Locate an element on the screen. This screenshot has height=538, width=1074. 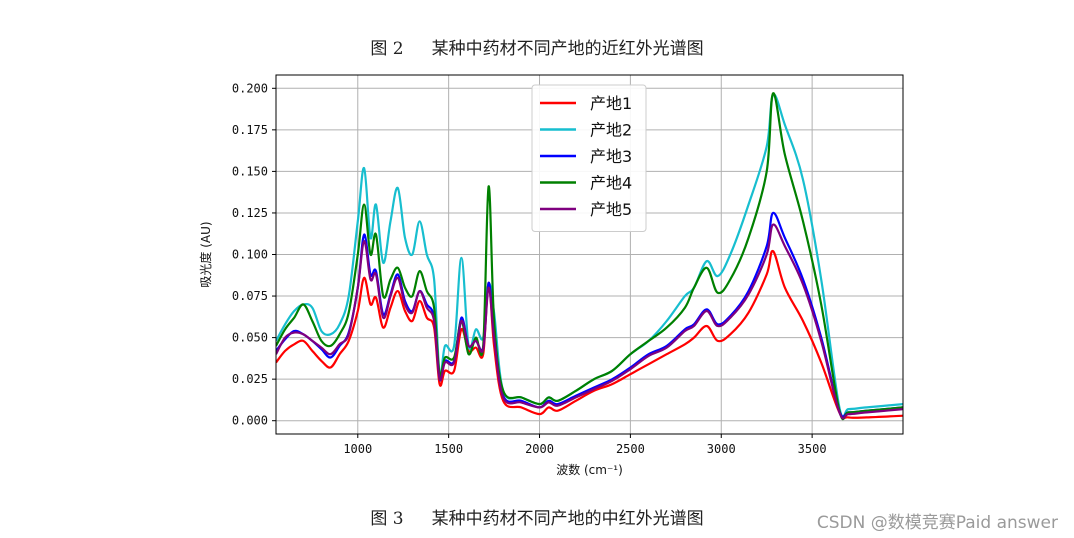
watermark: CSDN @数模竞赛Paid answer is located at coordinates (937, 523).